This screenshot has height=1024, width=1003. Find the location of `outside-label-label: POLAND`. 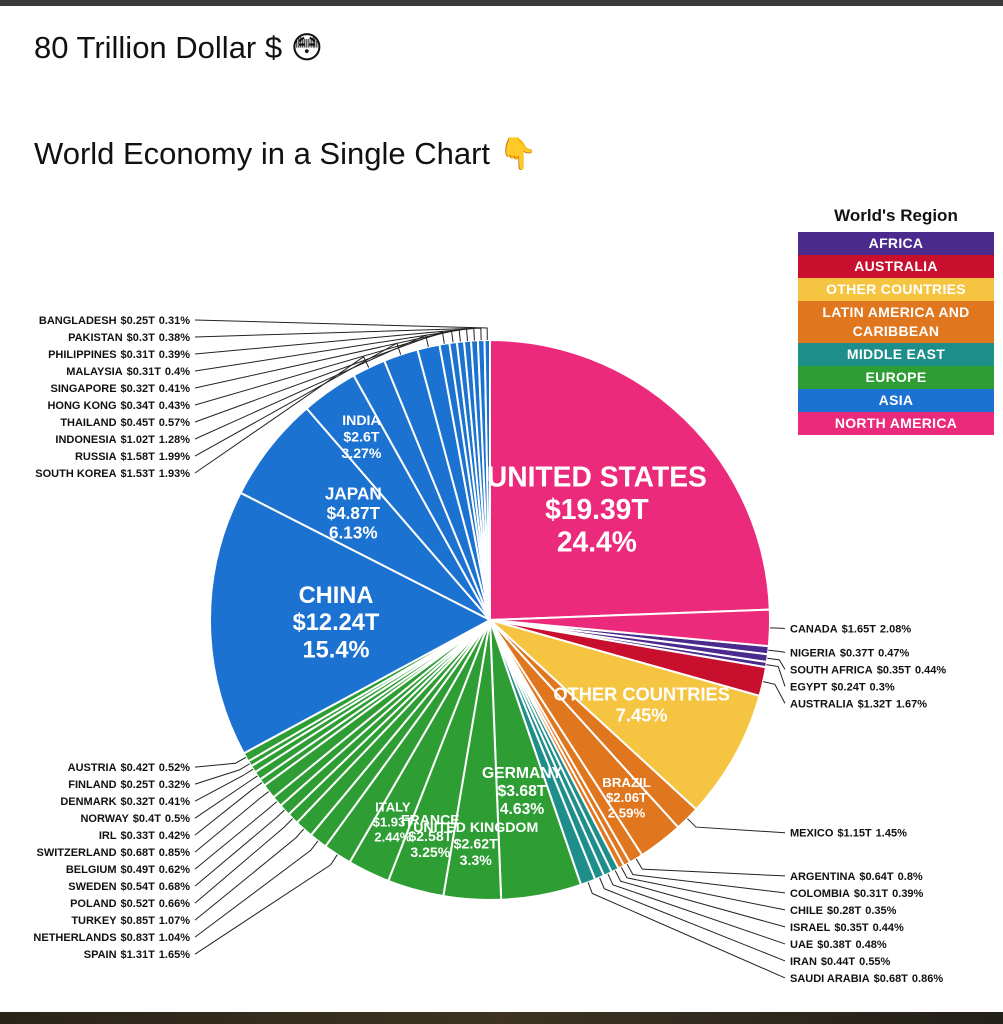

outside-label-label: POLAND is located at coordinates (93, 904).